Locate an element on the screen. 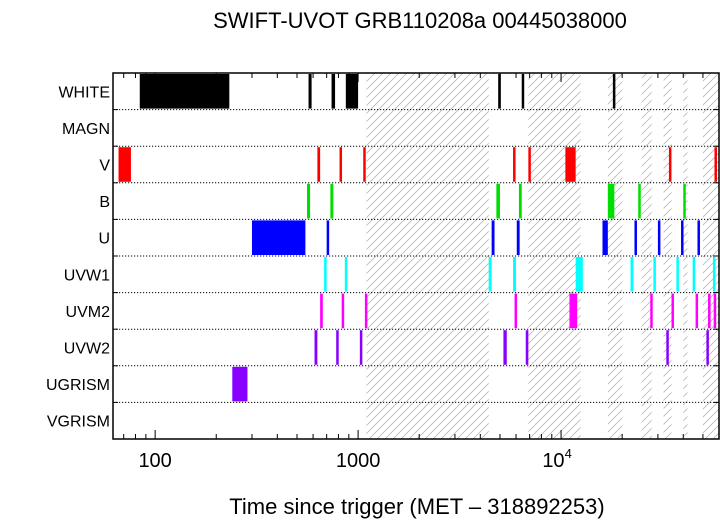 This screenshot has width=720, height=522. x-tick-label-1000: 1000 is located at coordinates (358, 461).